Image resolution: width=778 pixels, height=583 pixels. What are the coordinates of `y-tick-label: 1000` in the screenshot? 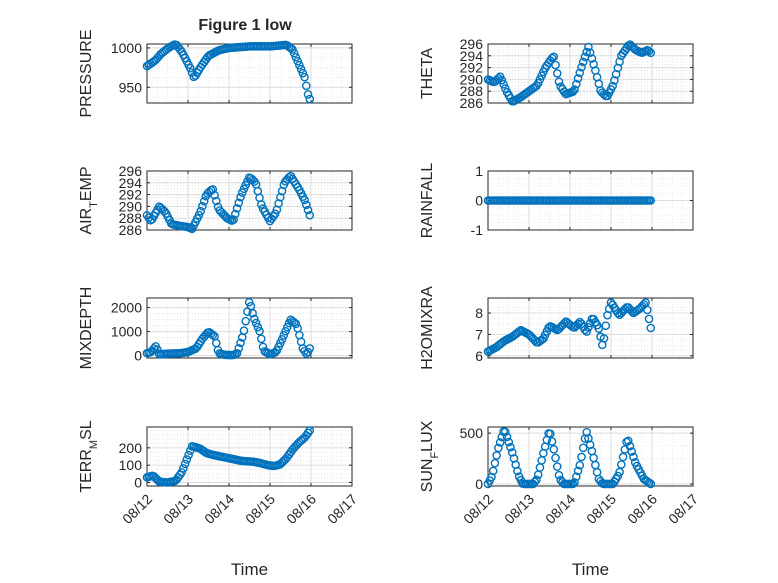 It's located at (126, 48).